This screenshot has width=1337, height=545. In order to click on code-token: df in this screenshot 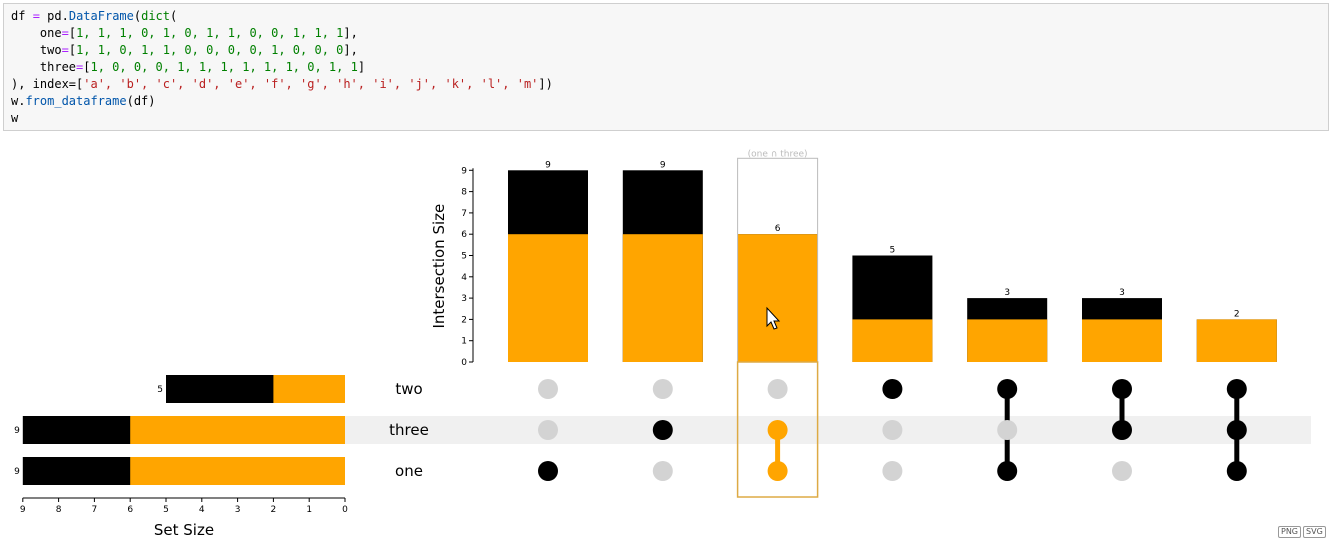, I will do `click(18, 16)`.